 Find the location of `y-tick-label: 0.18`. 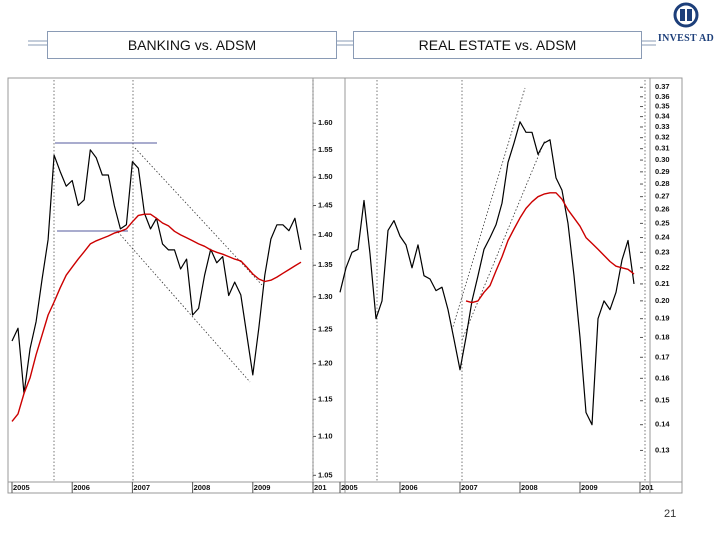

y-tick-label: 0.18 is located at coordinates (662, 336).